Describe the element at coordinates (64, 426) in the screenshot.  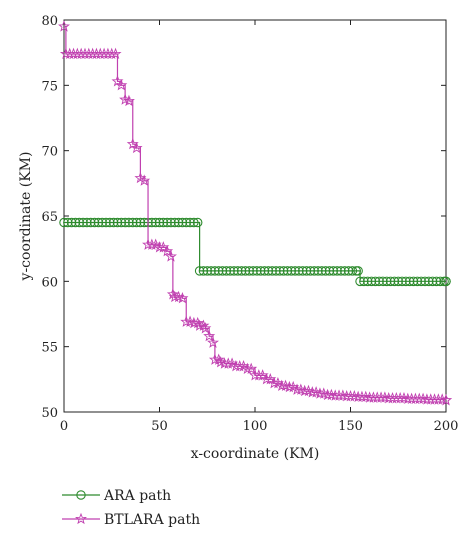
I see `x-tick-label: 0` at that location.